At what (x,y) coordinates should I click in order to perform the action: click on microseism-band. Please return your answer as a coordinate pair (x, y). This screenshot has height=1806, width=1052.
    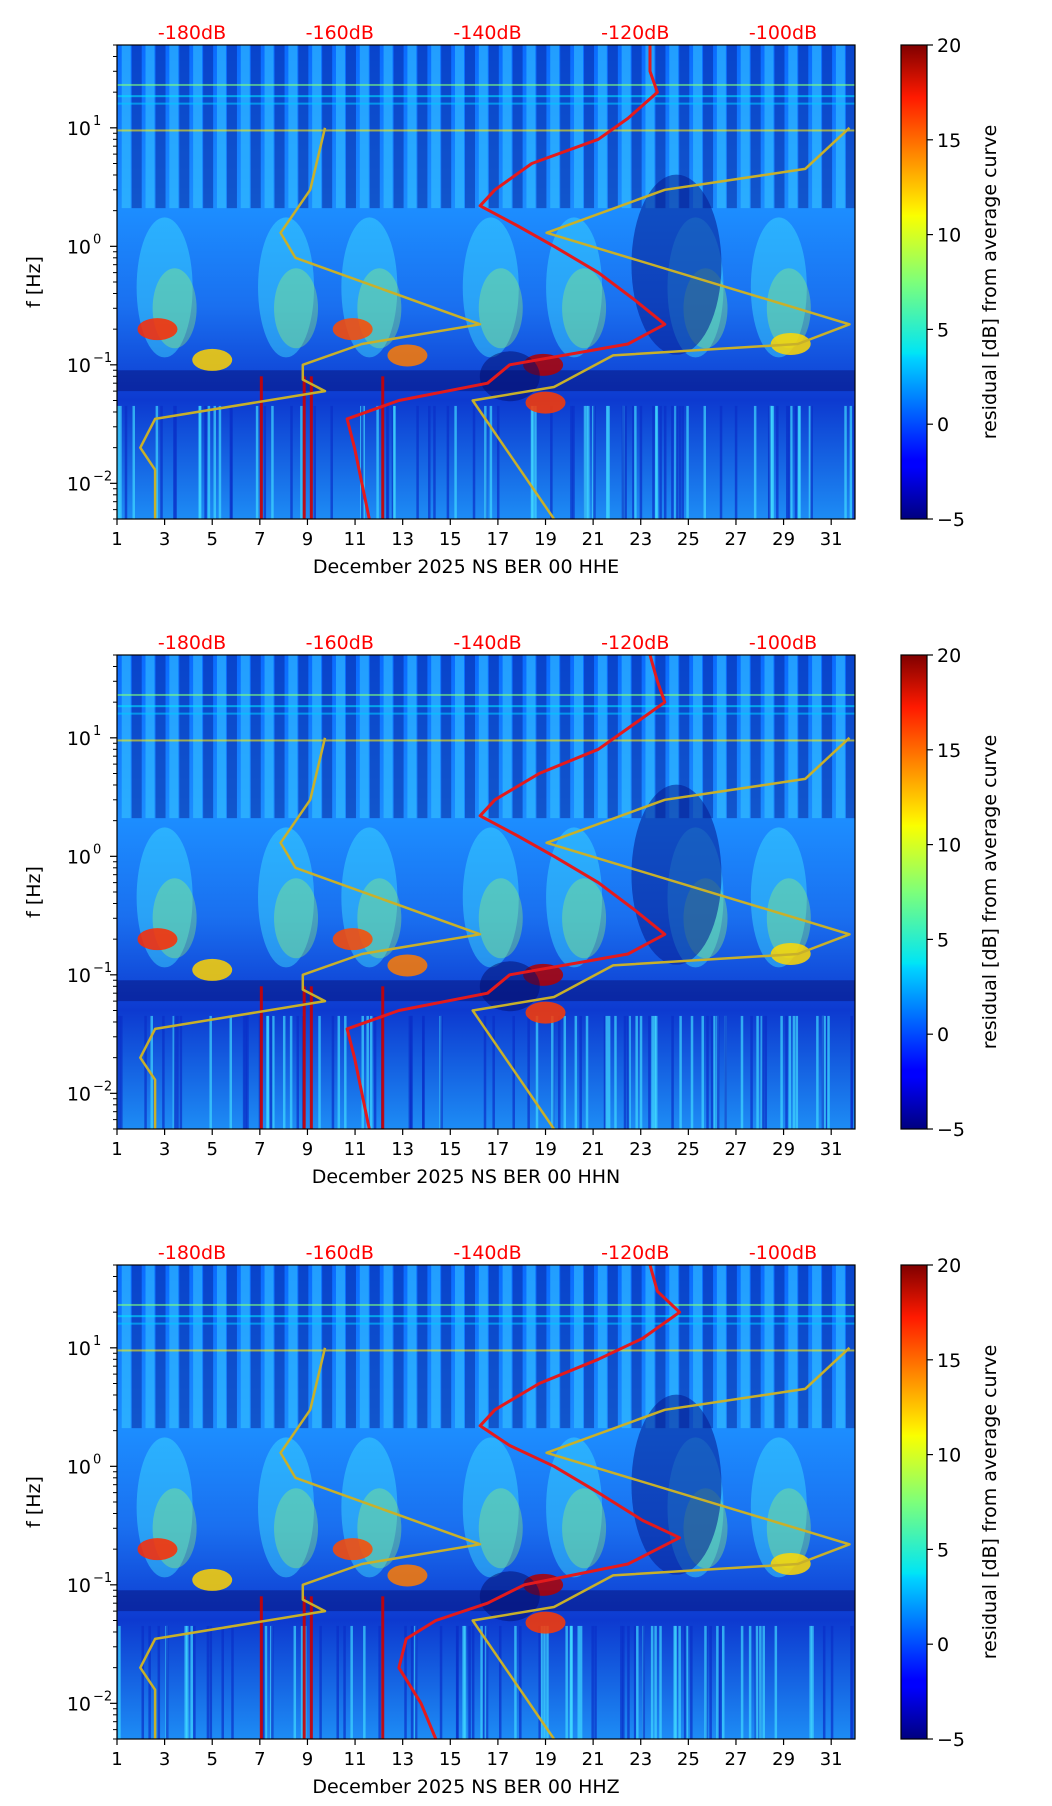
    Looking at the image, I should click on (500, 308).